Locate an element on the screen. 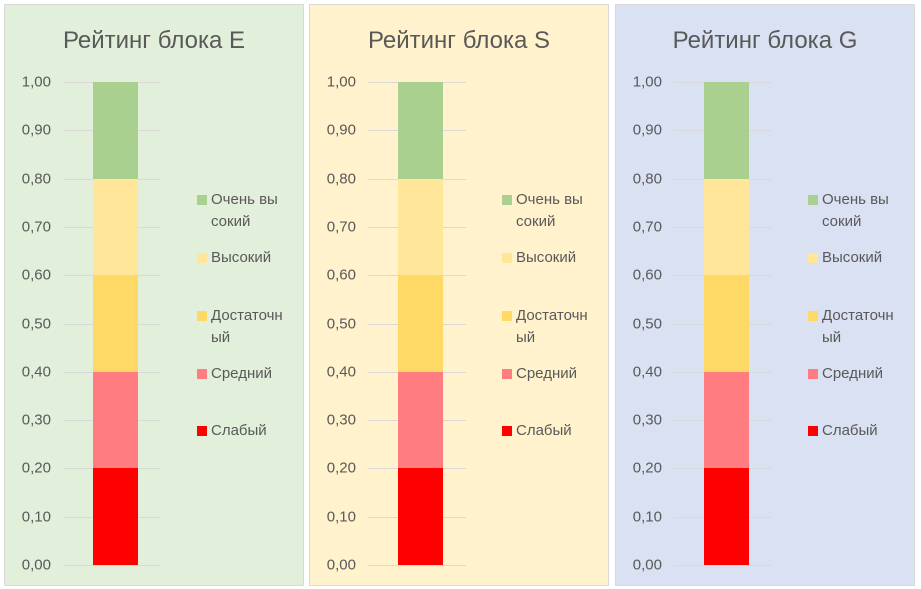  chart-title: Рейтинг блока G is located at coordinates (765, 40).